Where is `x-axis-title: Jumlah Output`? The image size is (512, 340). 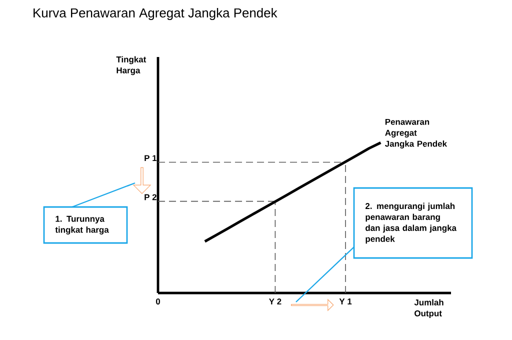 x-axis-title: Jumlah Output is located at coordinates (429, 308).